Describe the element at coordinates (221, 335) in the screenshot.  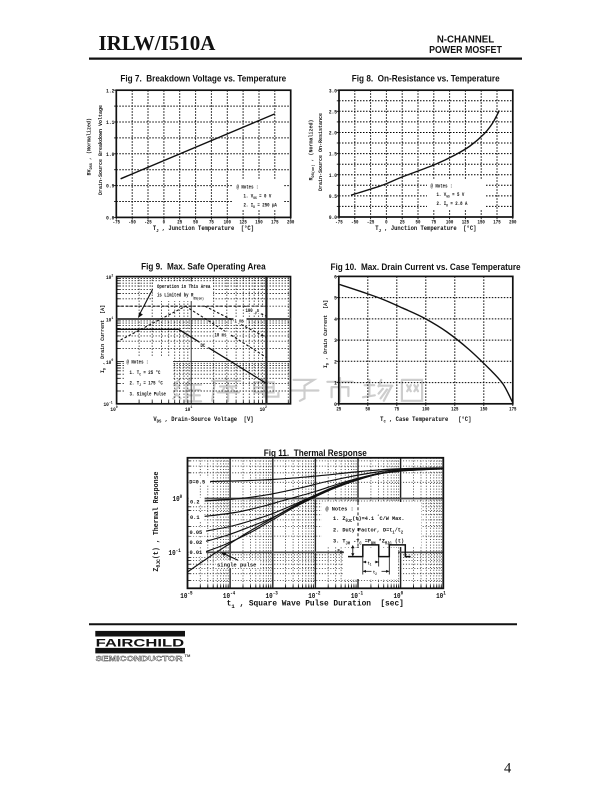
I see `svg-text: 10 ms` at that location.